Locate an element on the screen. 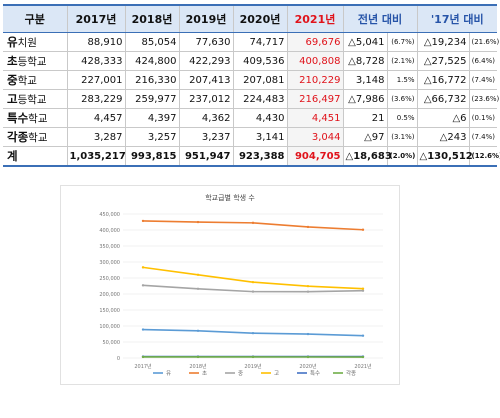 The height and width of the screenshot is (418, 500). cell-change-prev: △18,683 is located at coordinates (367, 156).